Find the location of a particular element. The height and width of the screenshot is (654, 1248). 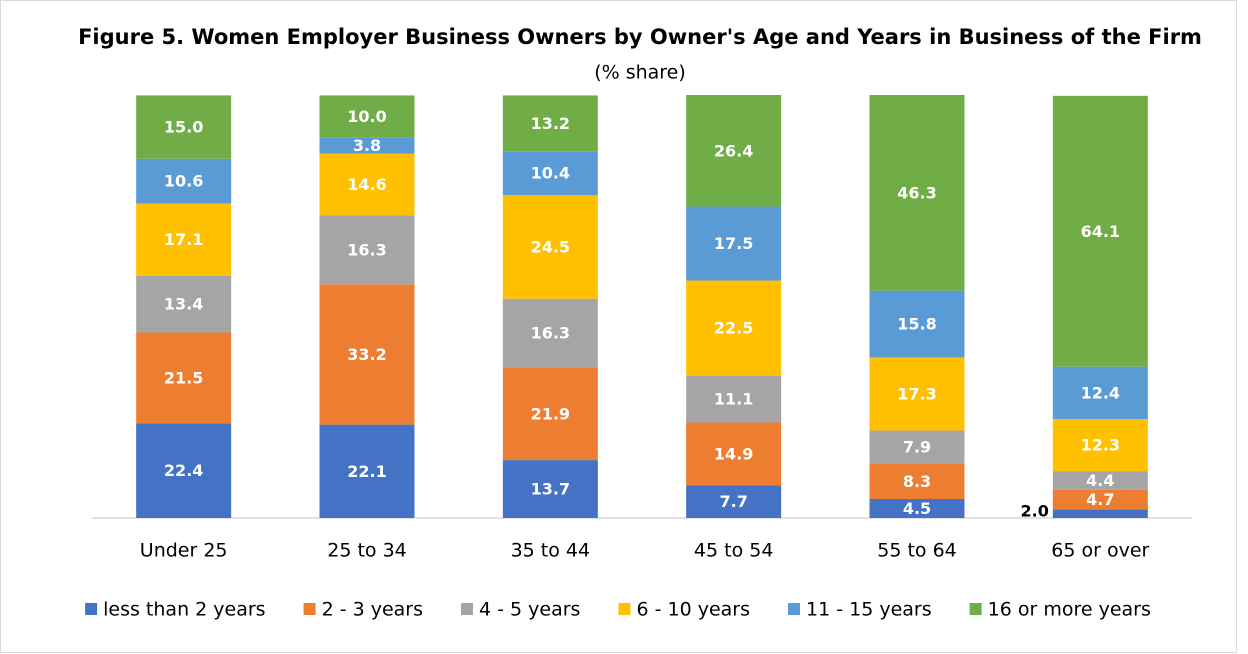

x-tick-label: 55 to 64 is located at coordinates (917, 551).